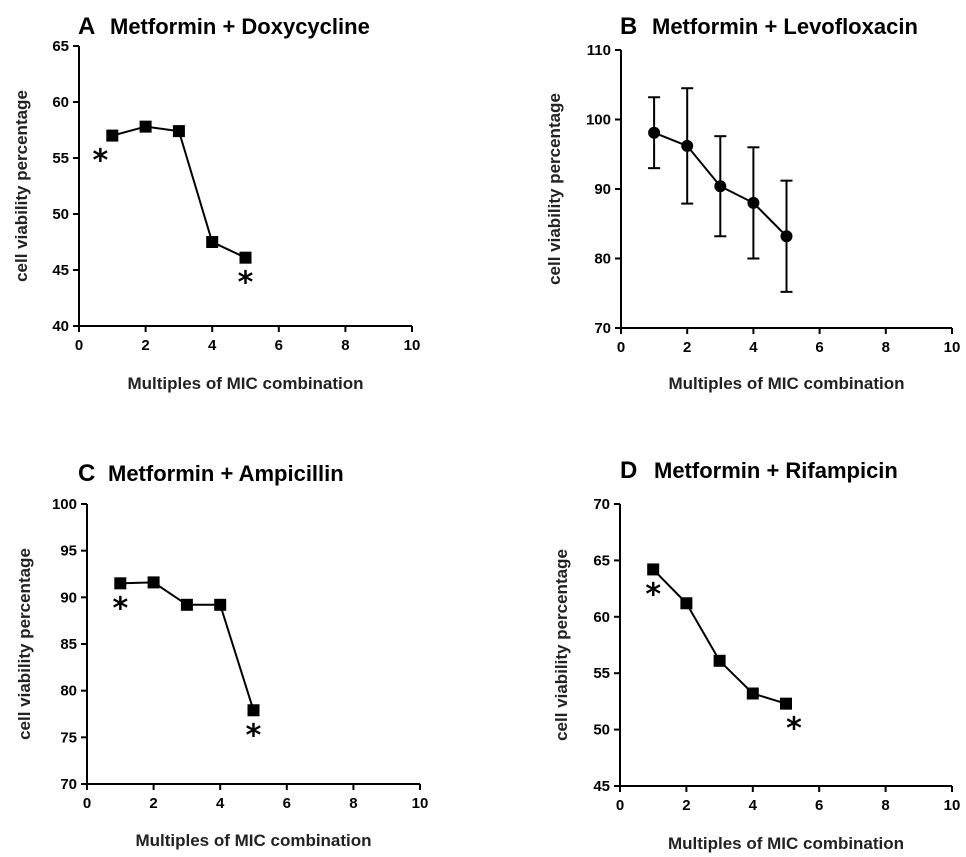 The image size is (966, 857). Describe the element at coordinates (785, 26) in the screenshot. I see `chart-title: Metformin + Levofloxacin` at that location.